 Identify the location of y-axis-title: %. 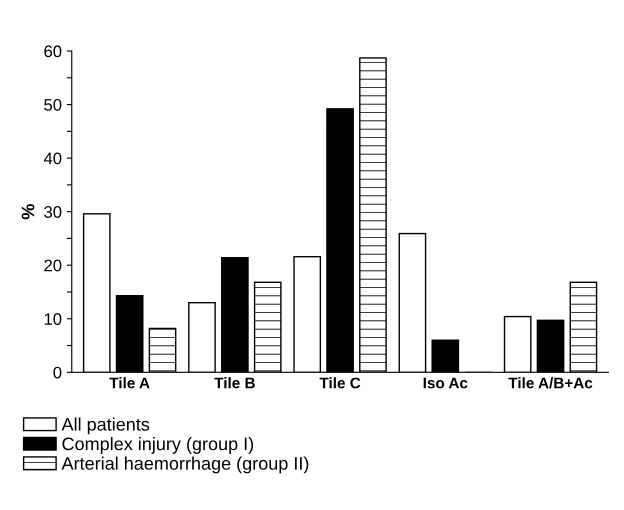
(28, 212).